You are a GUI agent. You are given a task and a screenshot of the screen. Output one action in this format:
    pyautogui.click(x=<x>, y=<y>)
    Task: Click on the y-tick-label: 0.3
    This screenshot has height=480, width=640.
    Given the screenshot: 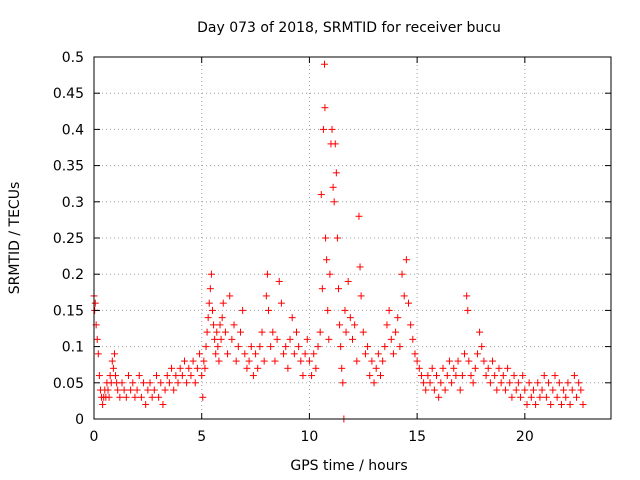 What is the action you would take?
    pyautogui.click(x=73, y=203)
    